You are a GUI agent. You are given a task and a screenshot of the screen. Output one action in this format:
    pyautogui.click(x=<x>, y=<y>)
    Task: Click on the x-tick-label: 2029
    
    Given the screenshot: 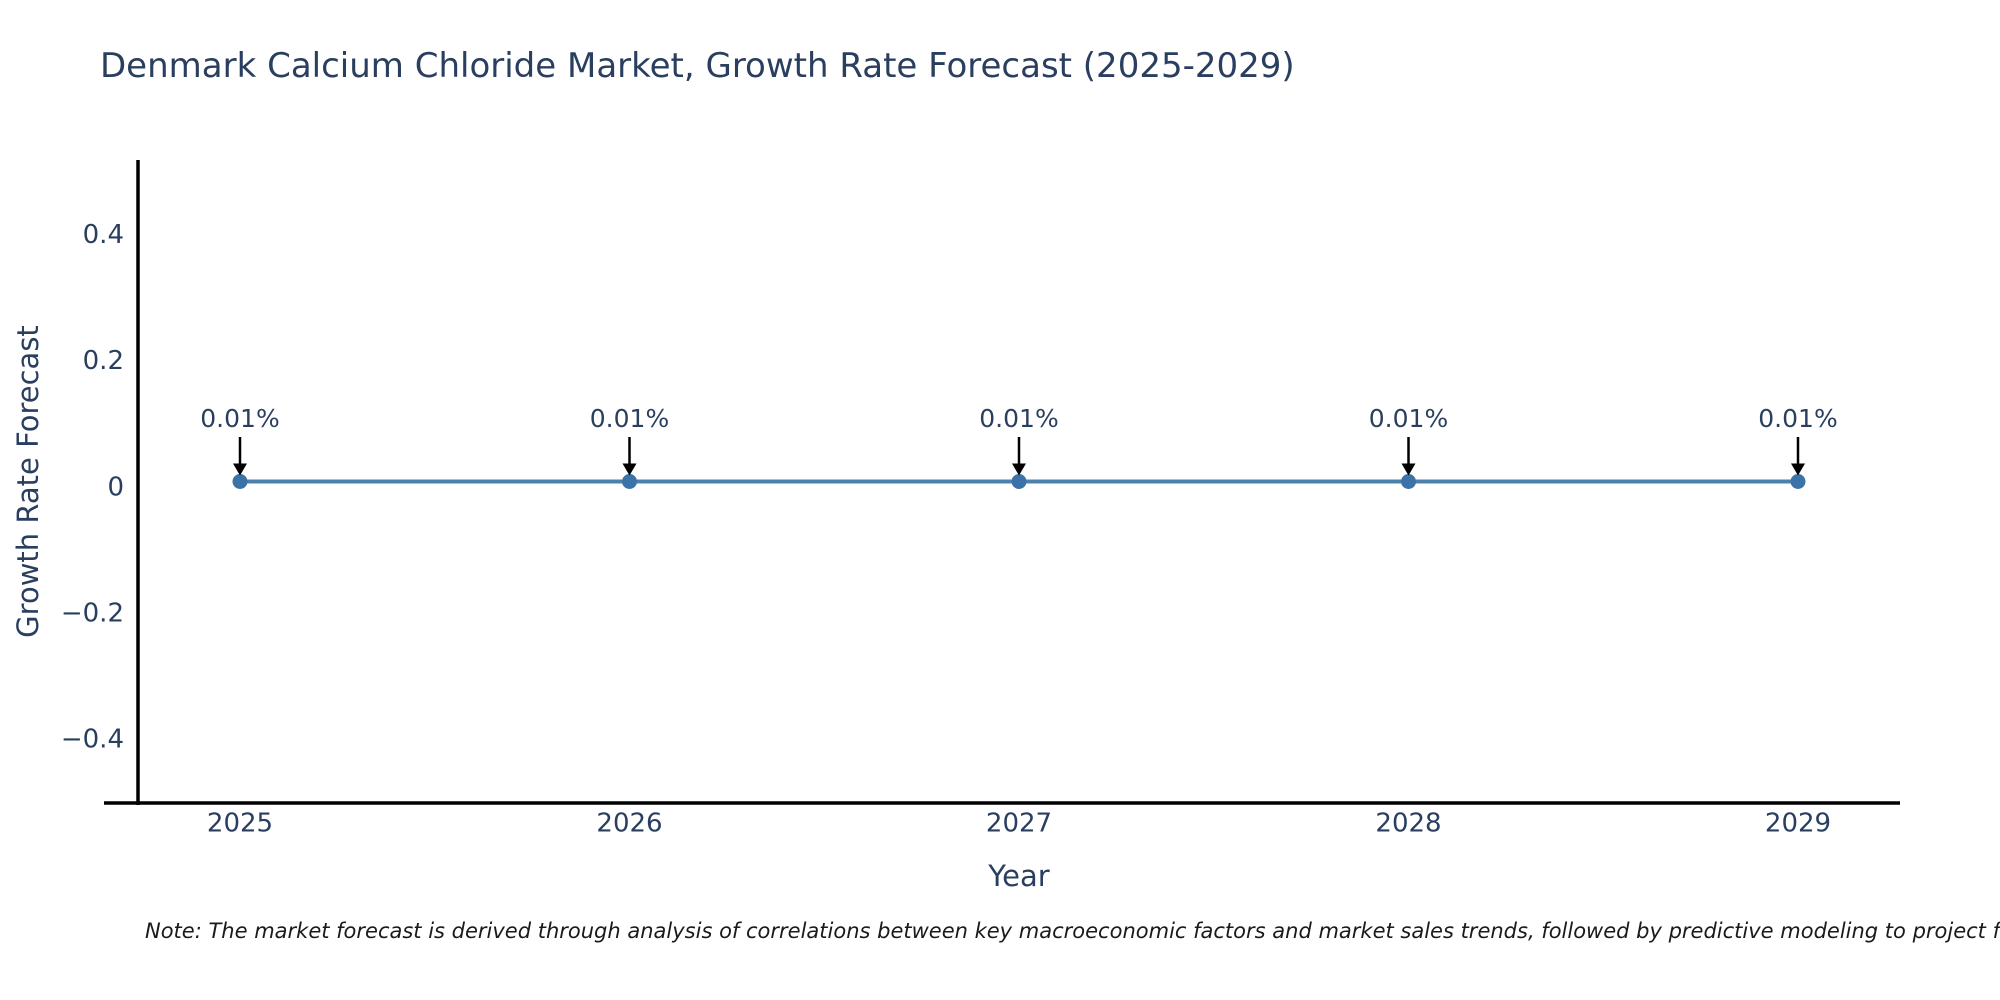 What is the action you would take?
    pyautogui.click(x=1798, y=824)
    